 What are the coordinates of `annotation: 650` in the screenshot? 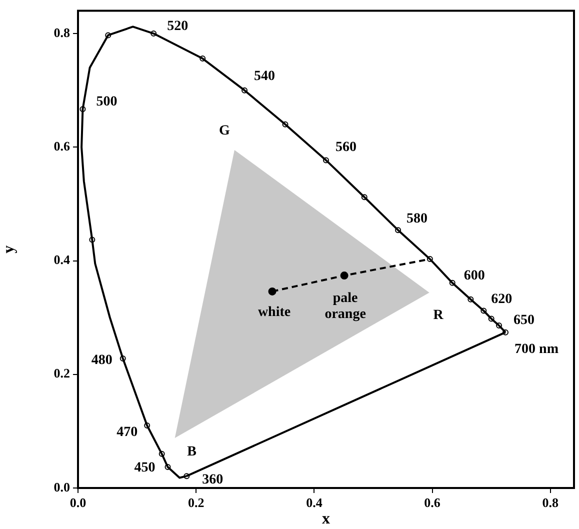 It's located at (524, 320).